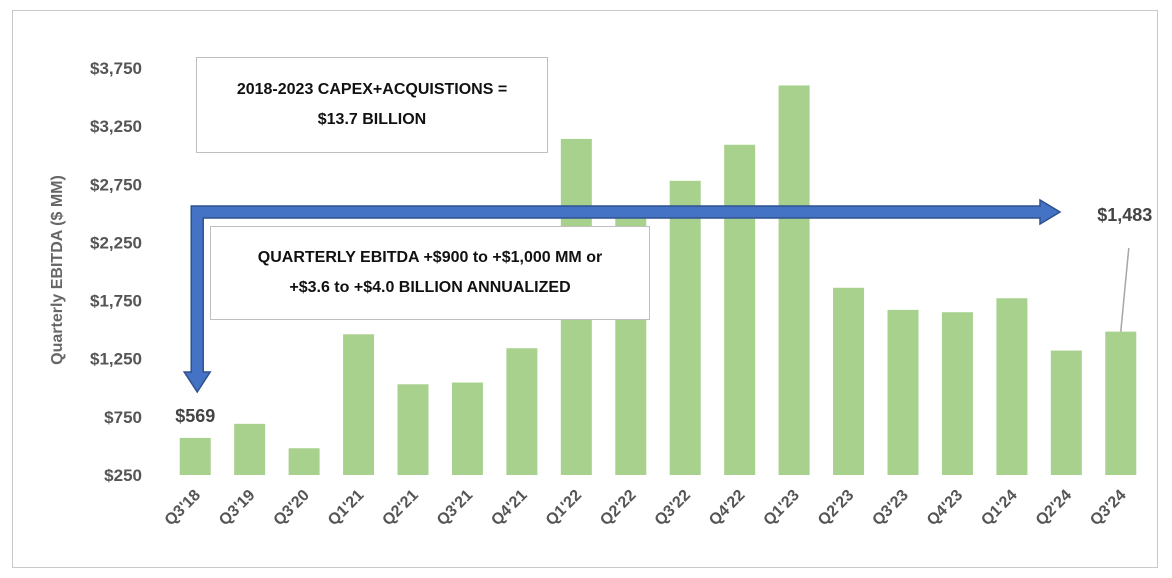 The width and height of the screenshot is (1172, 578). Describe the element at coordinates (372, 89) in the screenshot. I see `capex-line-1: 2018-2023 CAPEX+ACQUISTIONS =` at that location.